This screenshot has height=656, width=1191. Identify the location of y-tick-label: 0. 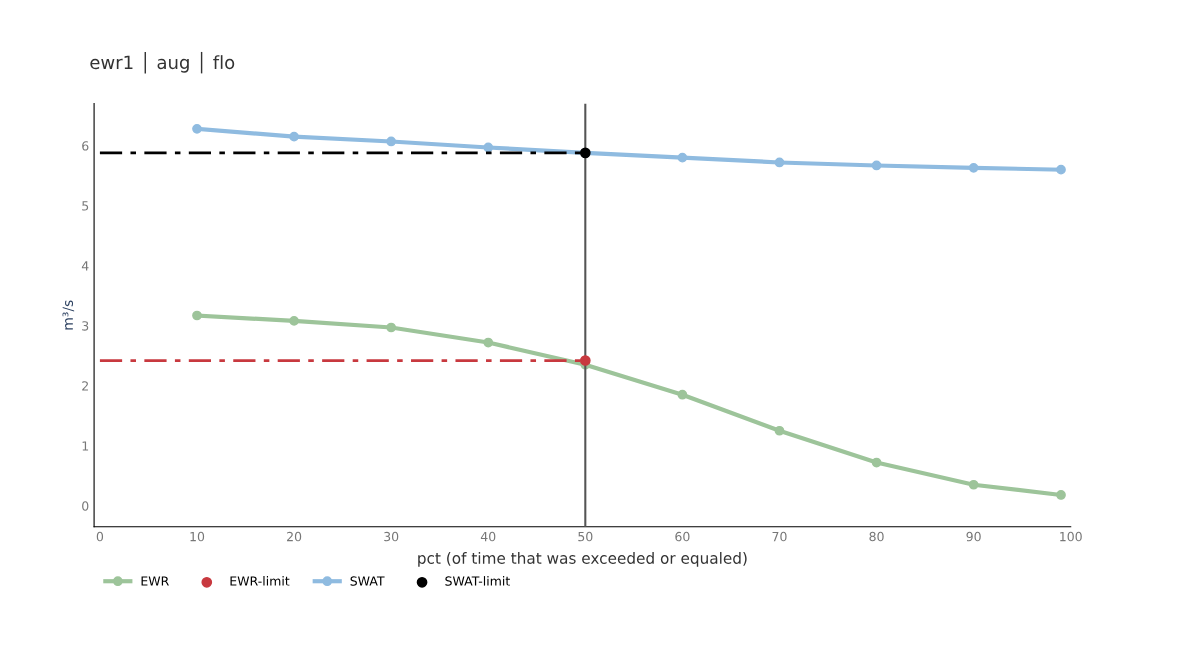
(85, 506).